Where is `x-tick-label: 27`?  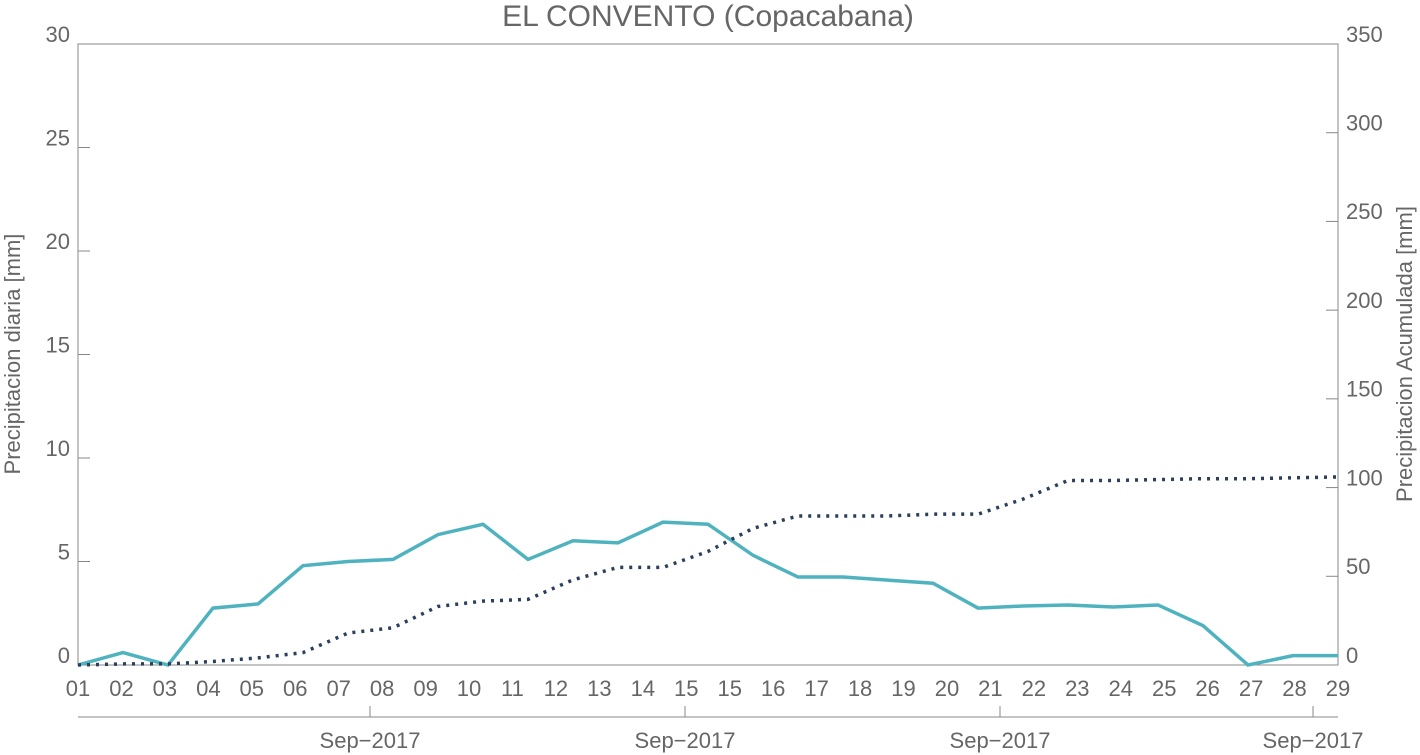 x-tick-label: 27 is located at coordinates (1251, 688).